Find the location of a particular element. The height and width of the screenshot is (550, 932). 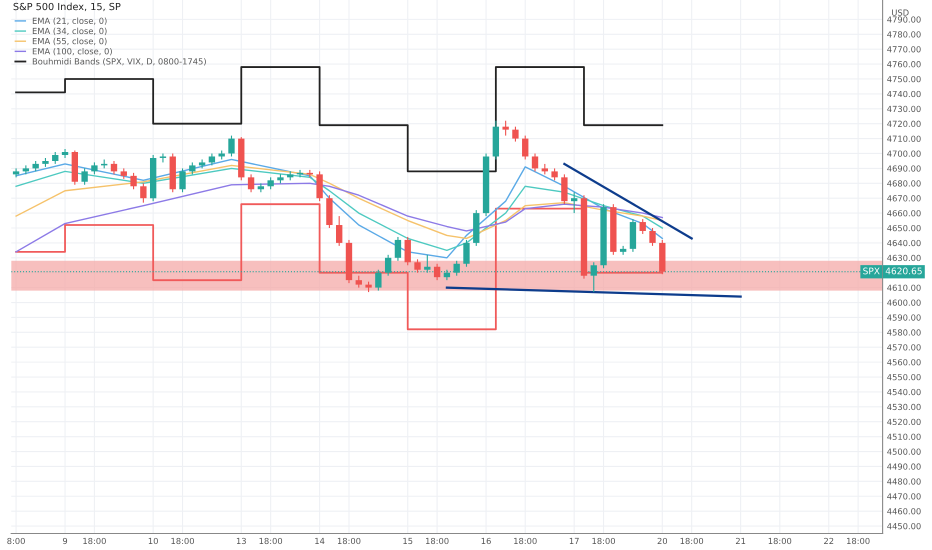

y-tick-label: 4650.00 is located at coordinates (904, 228).